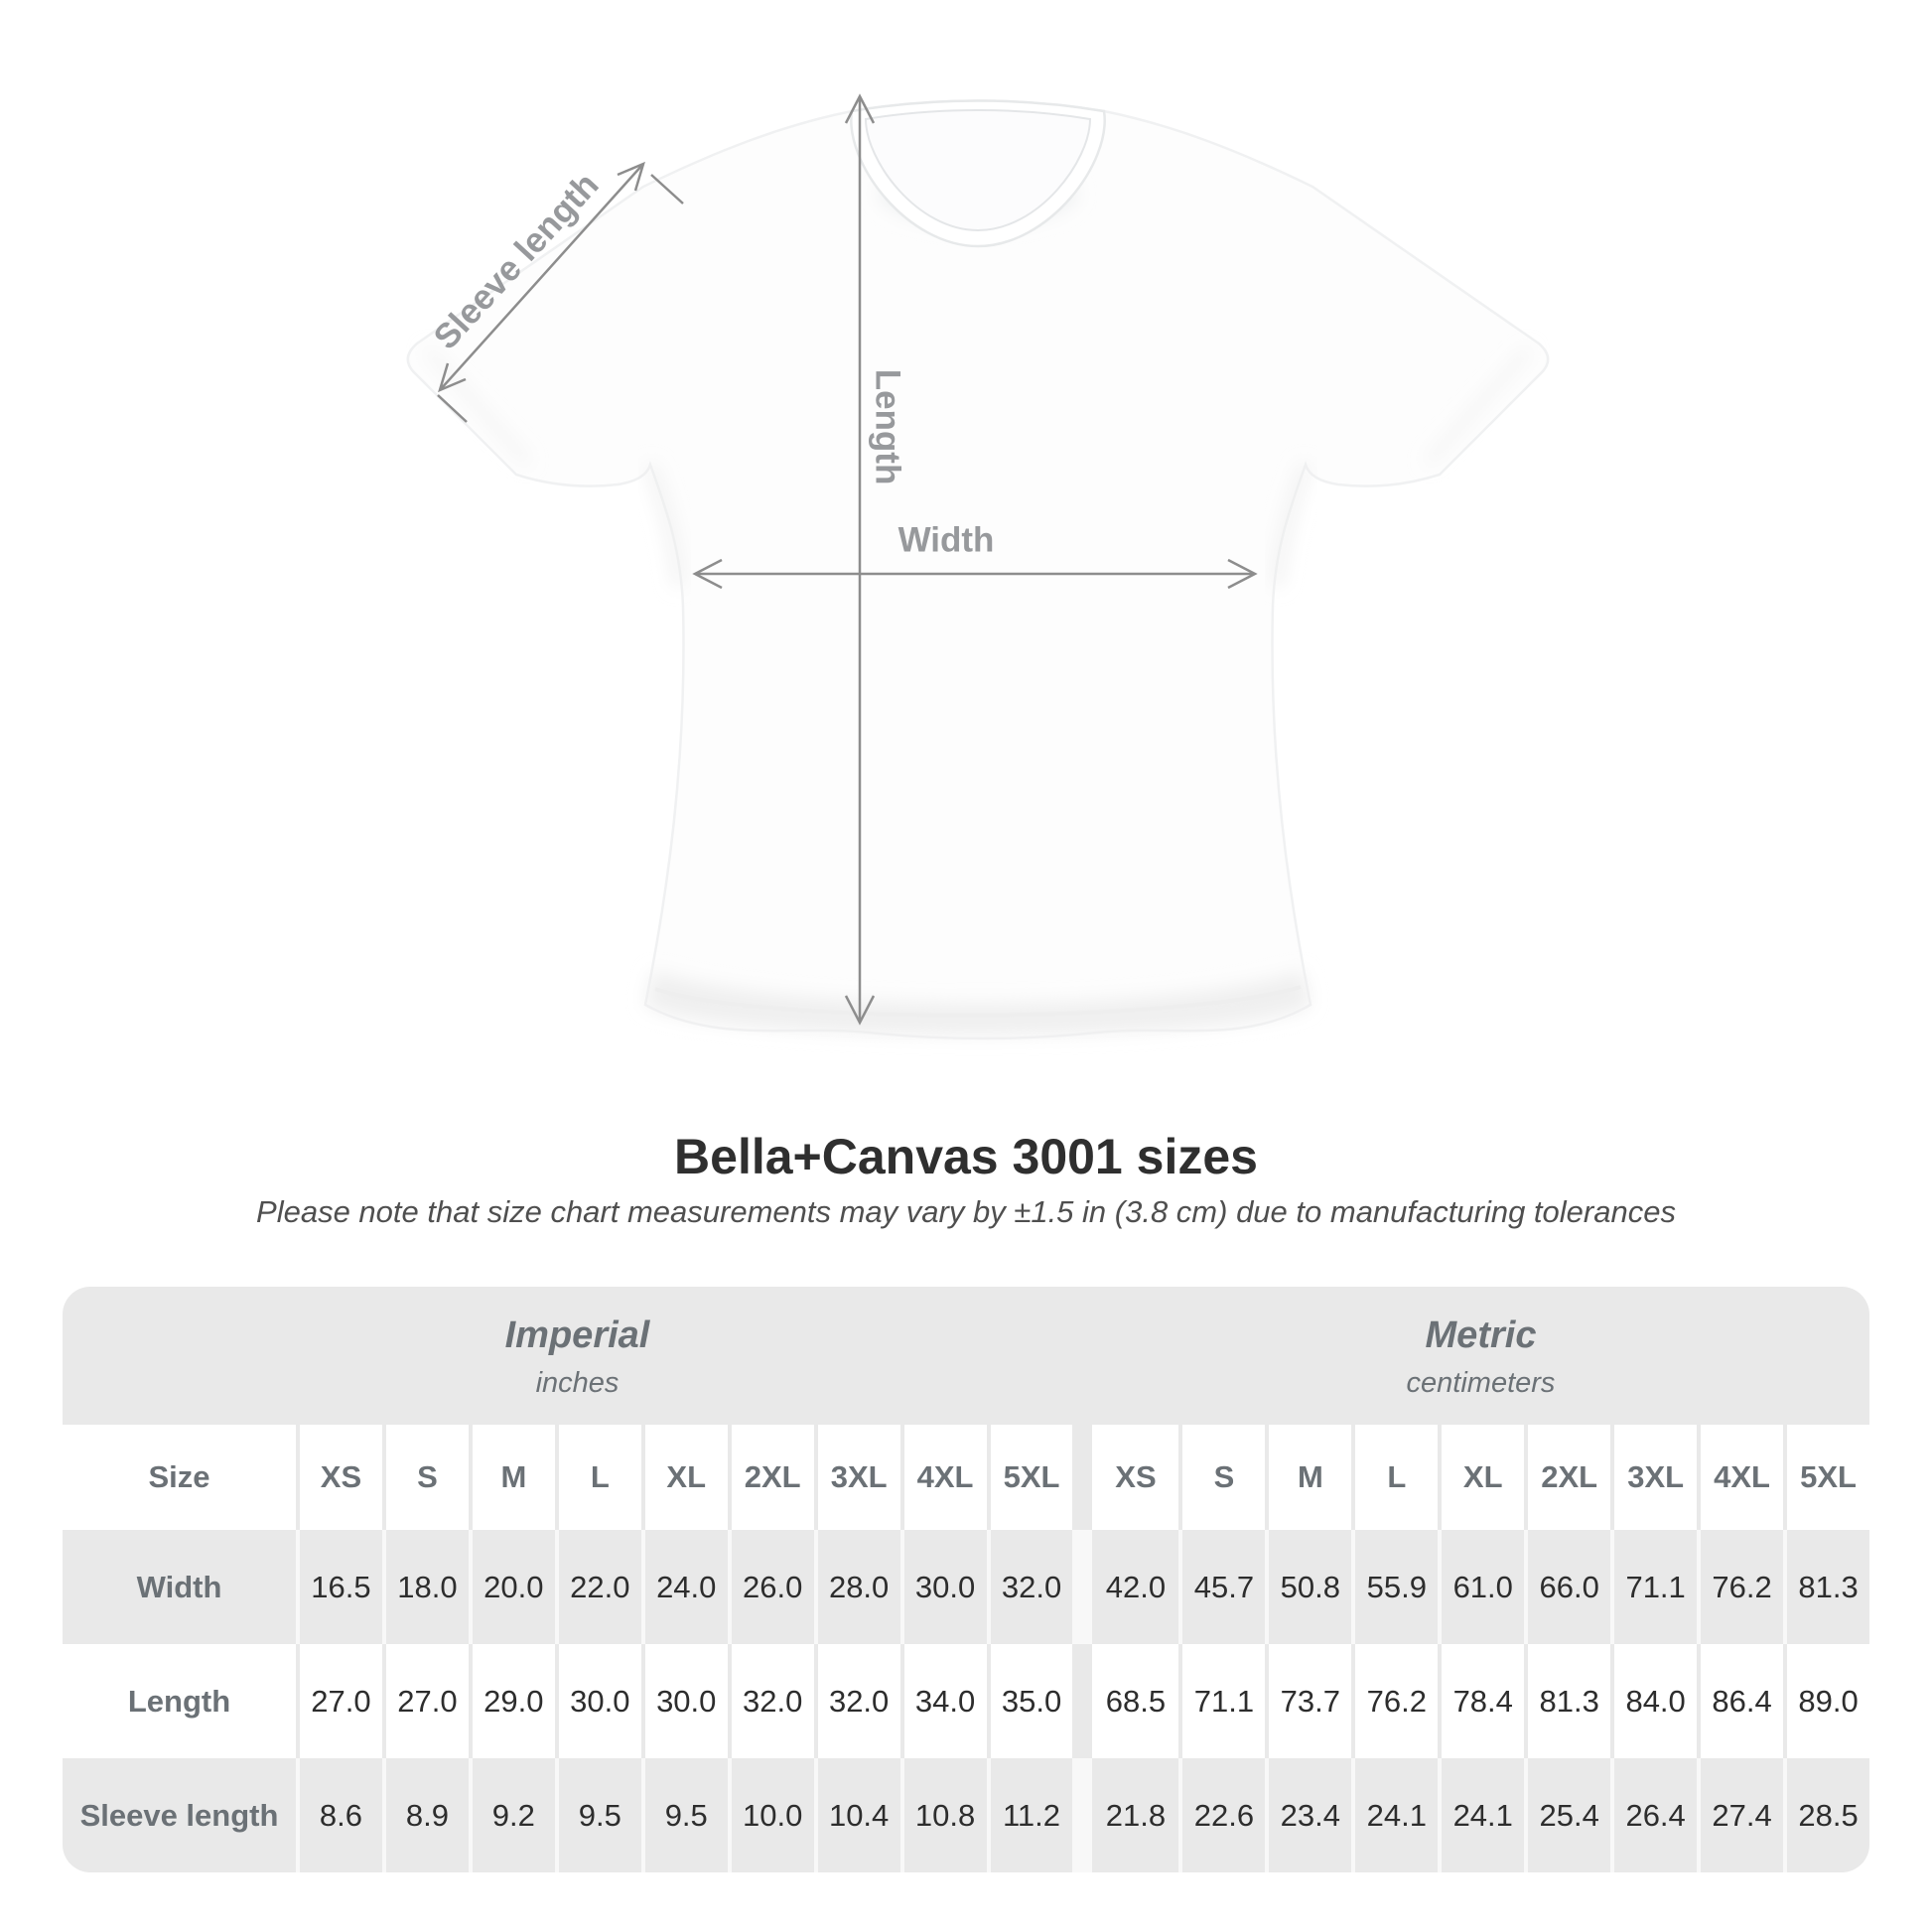 The height and width of the screenshot is (1932, 1932). What do you see at coordinates (1308, 1701) in the screenshot?
I see `value-cell: 73.7` at bounding box center [1308, 1701].